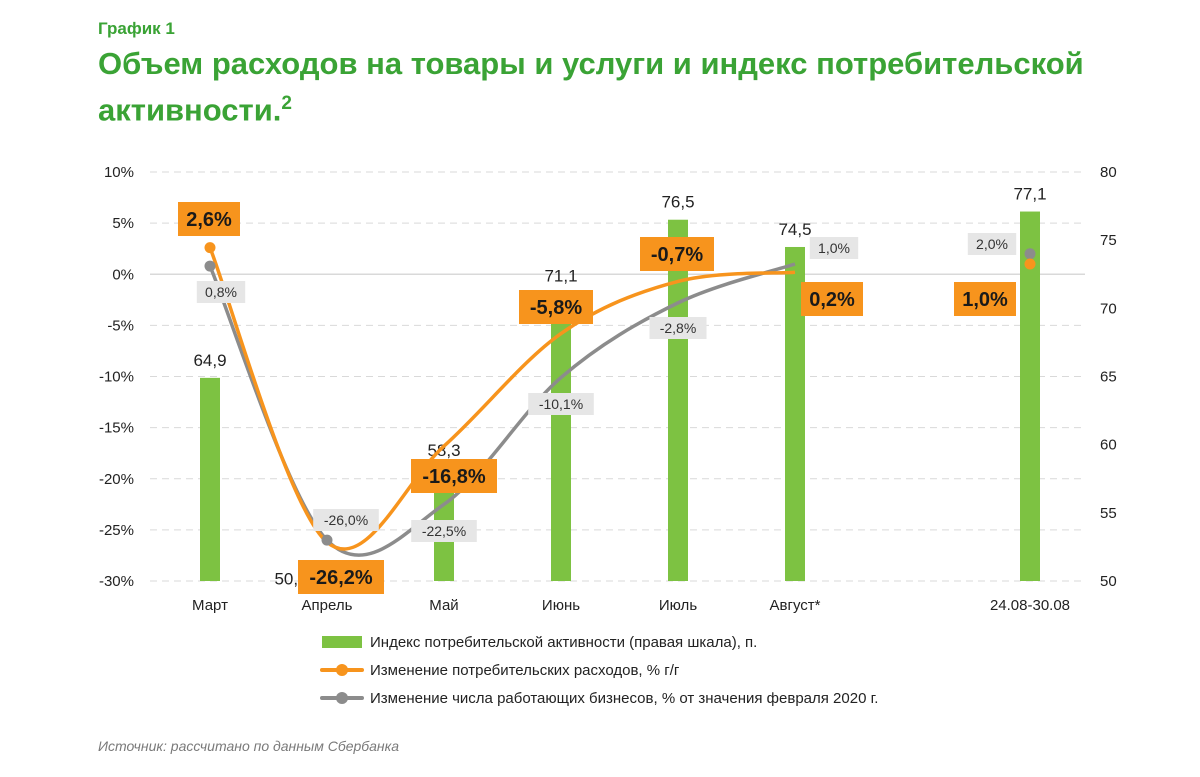 The image size is (1200, 777). What do you see at coordinates (561, 605) in the screenshot?
I see `x-tick-label: Июнь` at bounding box center [561, 605].